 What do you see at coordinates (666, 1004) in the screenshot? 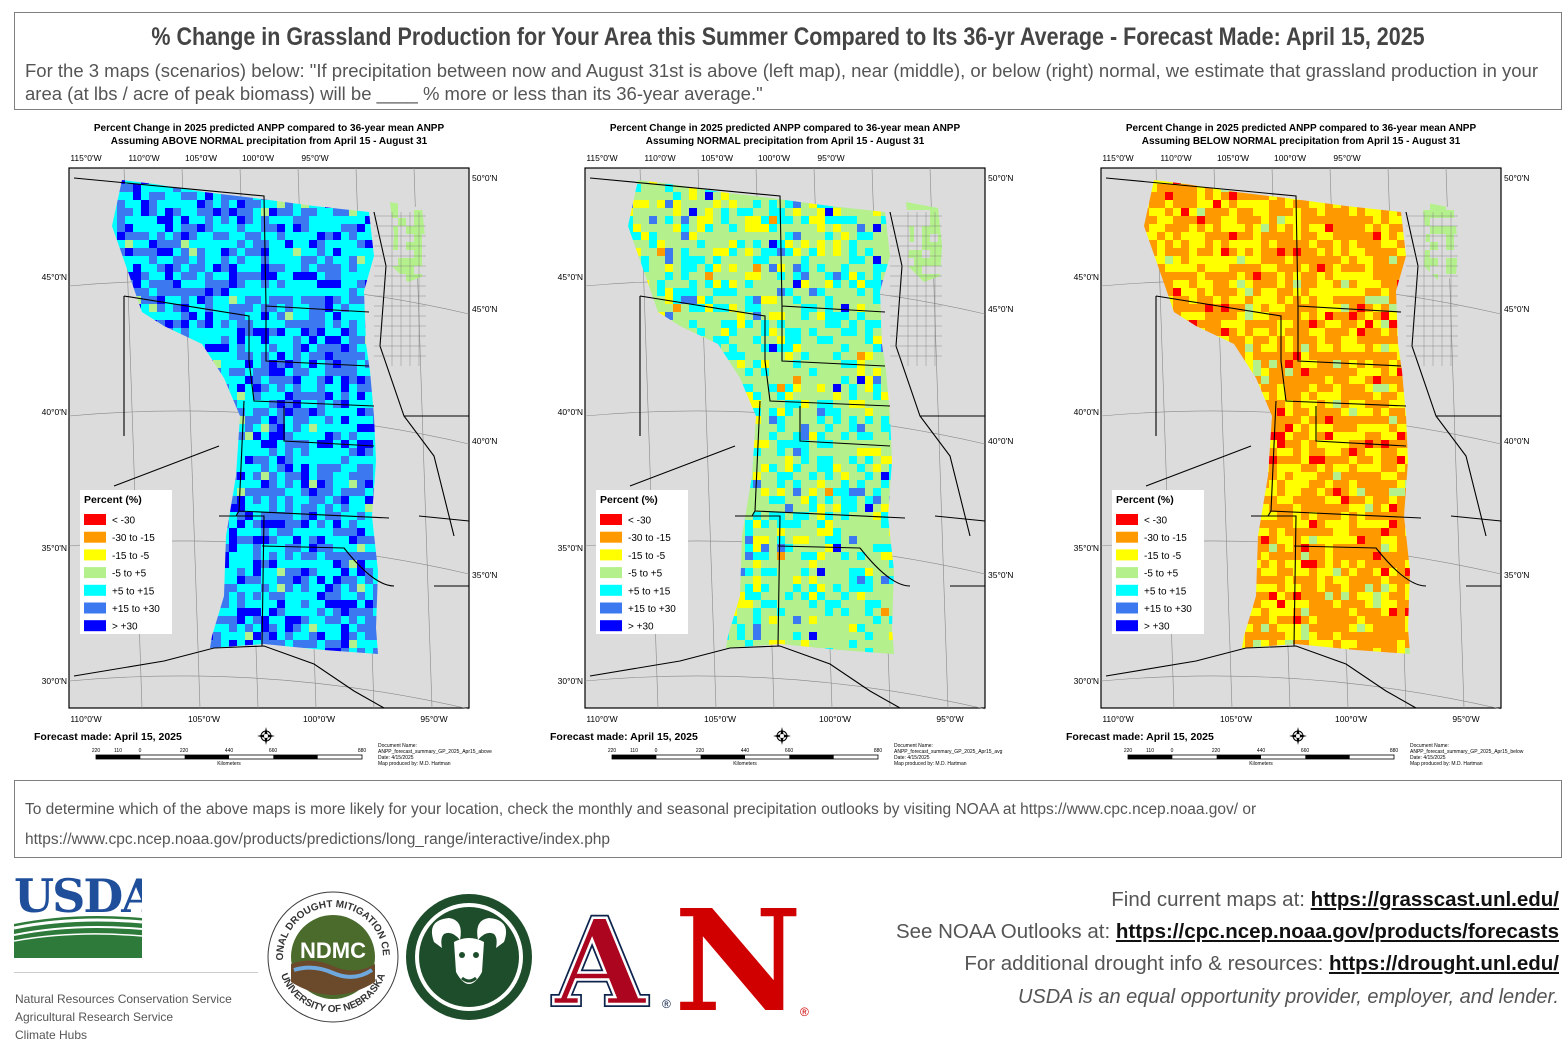
I see `arizona-registered: ®` at bounding box center [666, 1004].